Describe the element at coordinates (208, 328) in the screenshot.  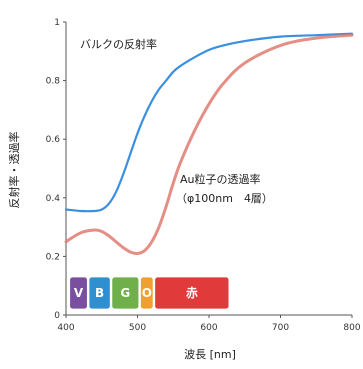
I see `x-tick-label: 600` at that location.